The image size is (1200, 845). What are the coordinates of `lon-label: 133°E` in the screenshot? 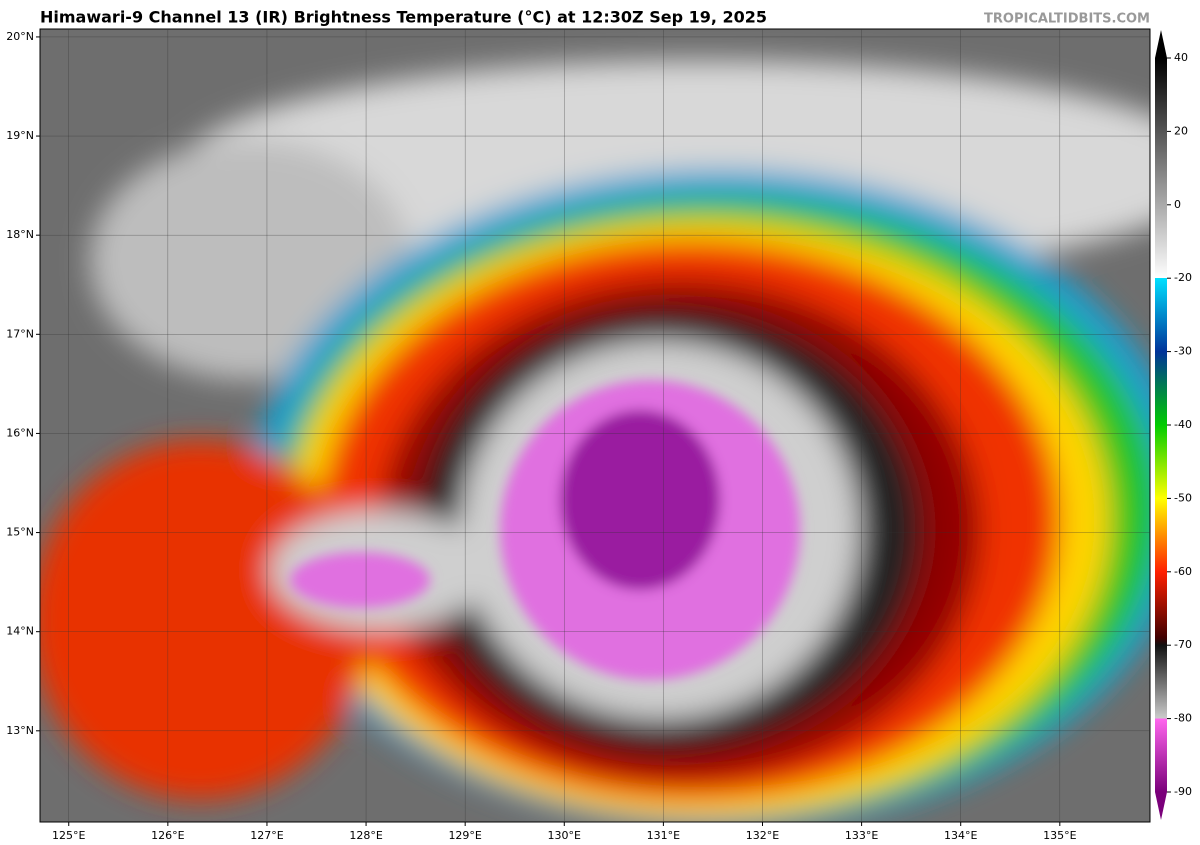 It's located at (861, 835).